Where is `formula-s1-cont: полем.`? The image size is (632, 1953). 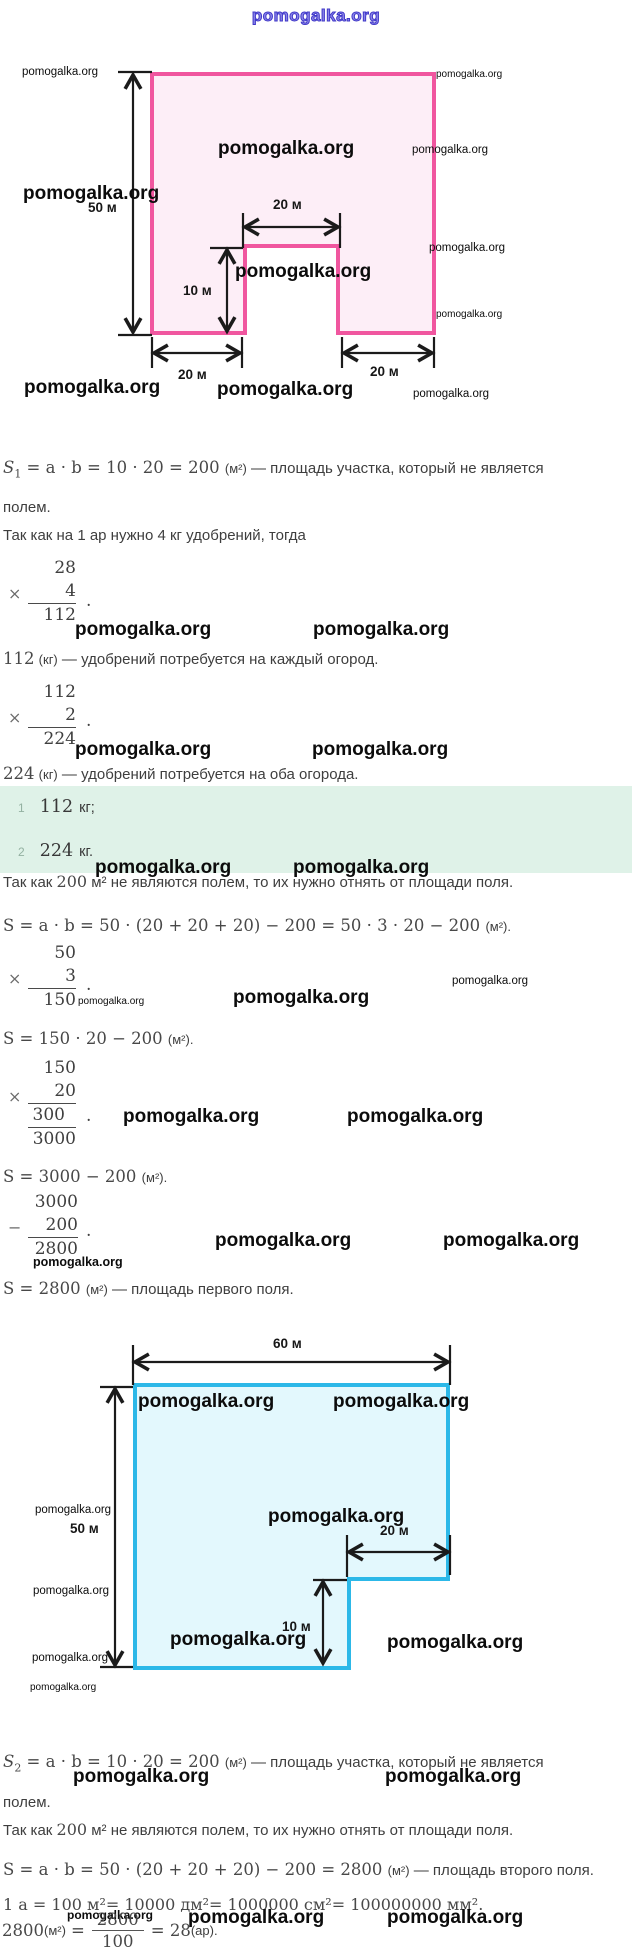 formula-s1-cont: полем. is located at coordinates (27, 507).